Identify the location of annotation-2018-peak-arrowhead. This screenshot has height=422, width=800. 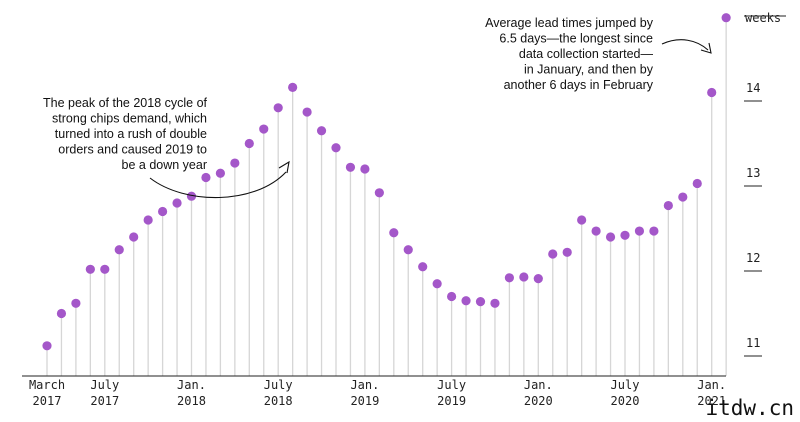
(284, 167).